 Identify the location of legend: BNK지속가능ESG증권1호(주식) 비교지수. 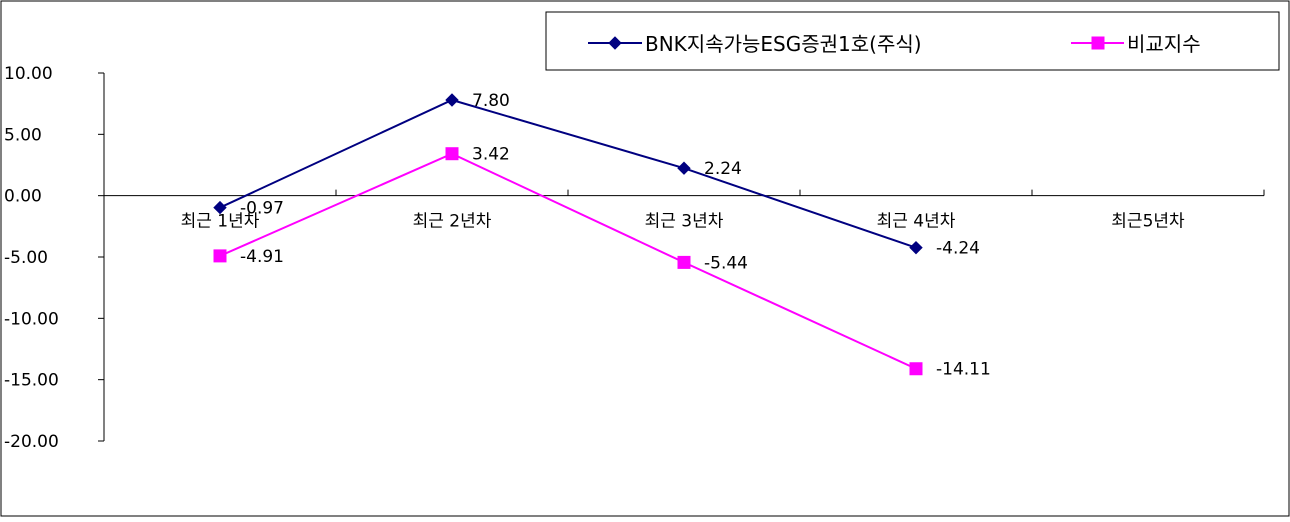
(912, 41).